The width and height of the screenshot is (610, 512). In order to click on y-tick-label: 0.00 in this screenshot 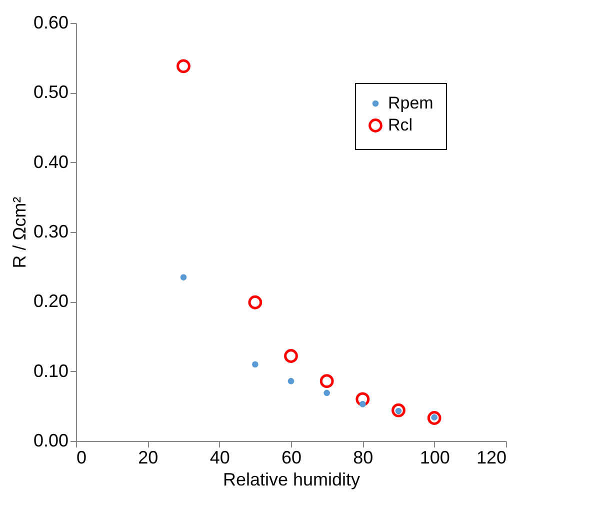, I will do `click(50, 440)`.